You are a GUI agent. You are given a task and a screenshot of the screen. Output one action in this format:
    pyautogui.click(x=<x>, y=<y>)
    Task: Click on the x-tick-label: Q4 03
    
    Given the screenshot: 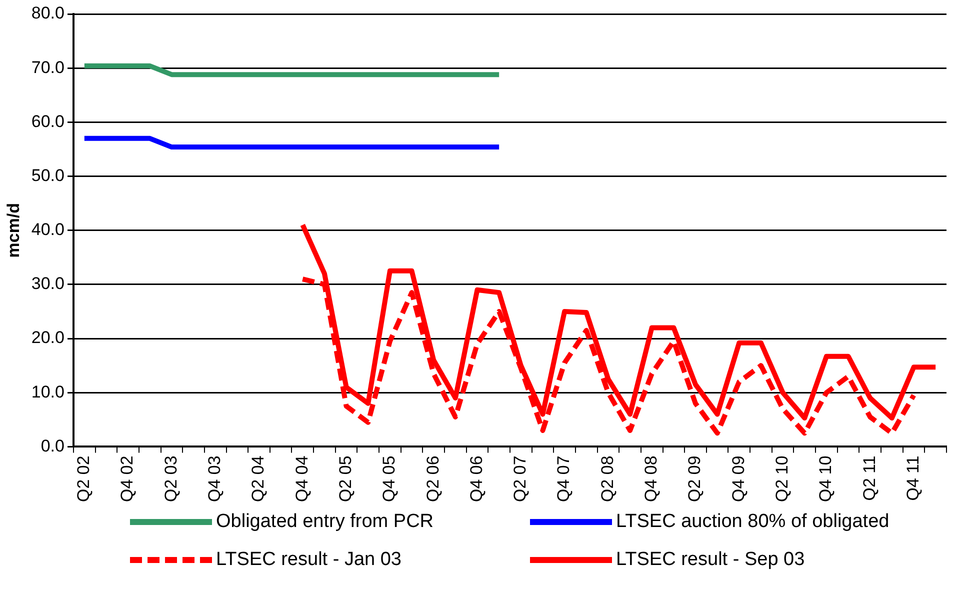 What is the action you would take?
    pyautogui.click(x=214, y=479)
    